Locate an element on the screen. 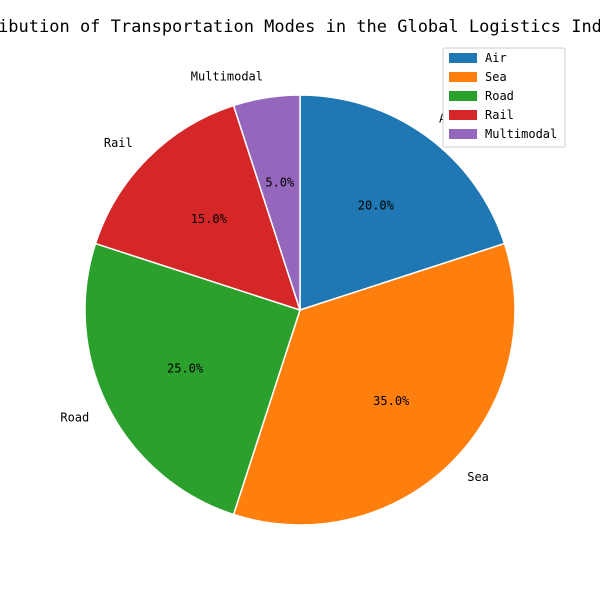 This screenshot has width=600, height=600. pct-label-sea: 35.0% is located at coordinates (391, 401).